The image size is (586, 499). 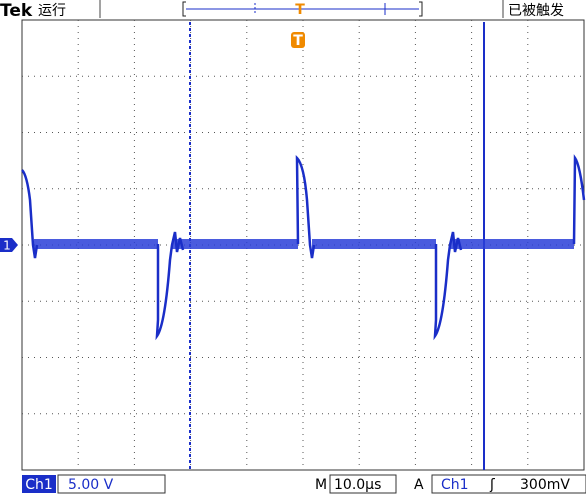 I want to click on record-bracket, so click(x=302, y=9).